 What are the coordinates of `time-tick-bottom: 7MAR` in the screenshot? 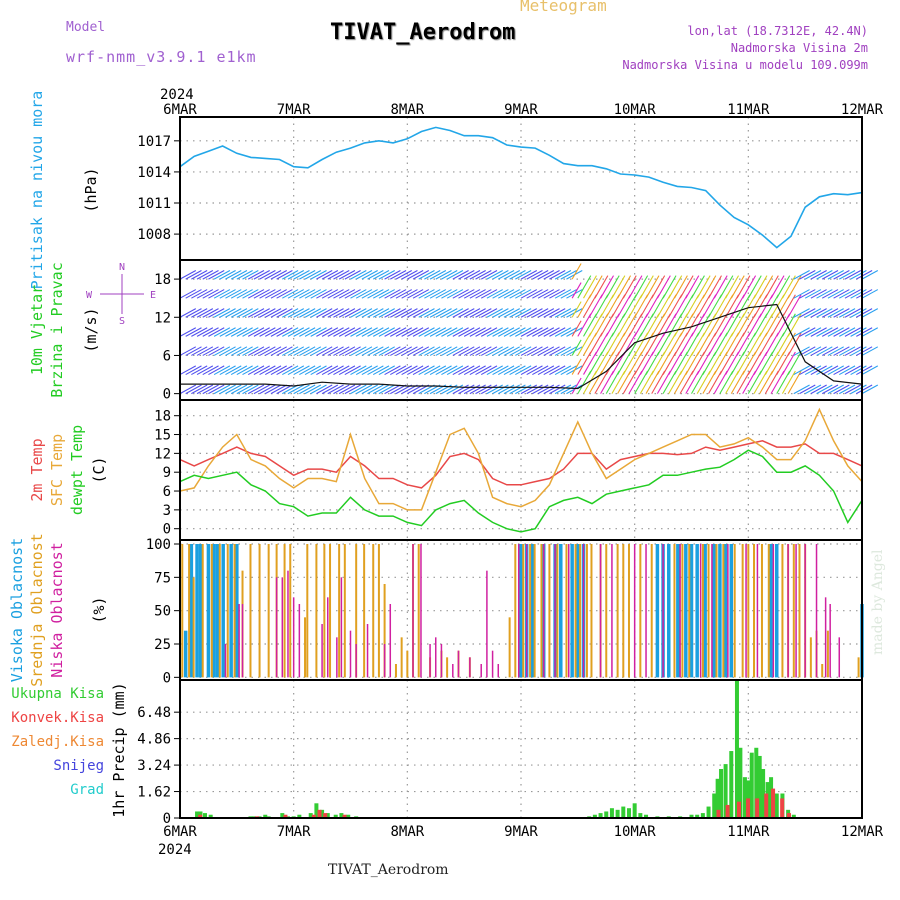 It's located at (294, 832).